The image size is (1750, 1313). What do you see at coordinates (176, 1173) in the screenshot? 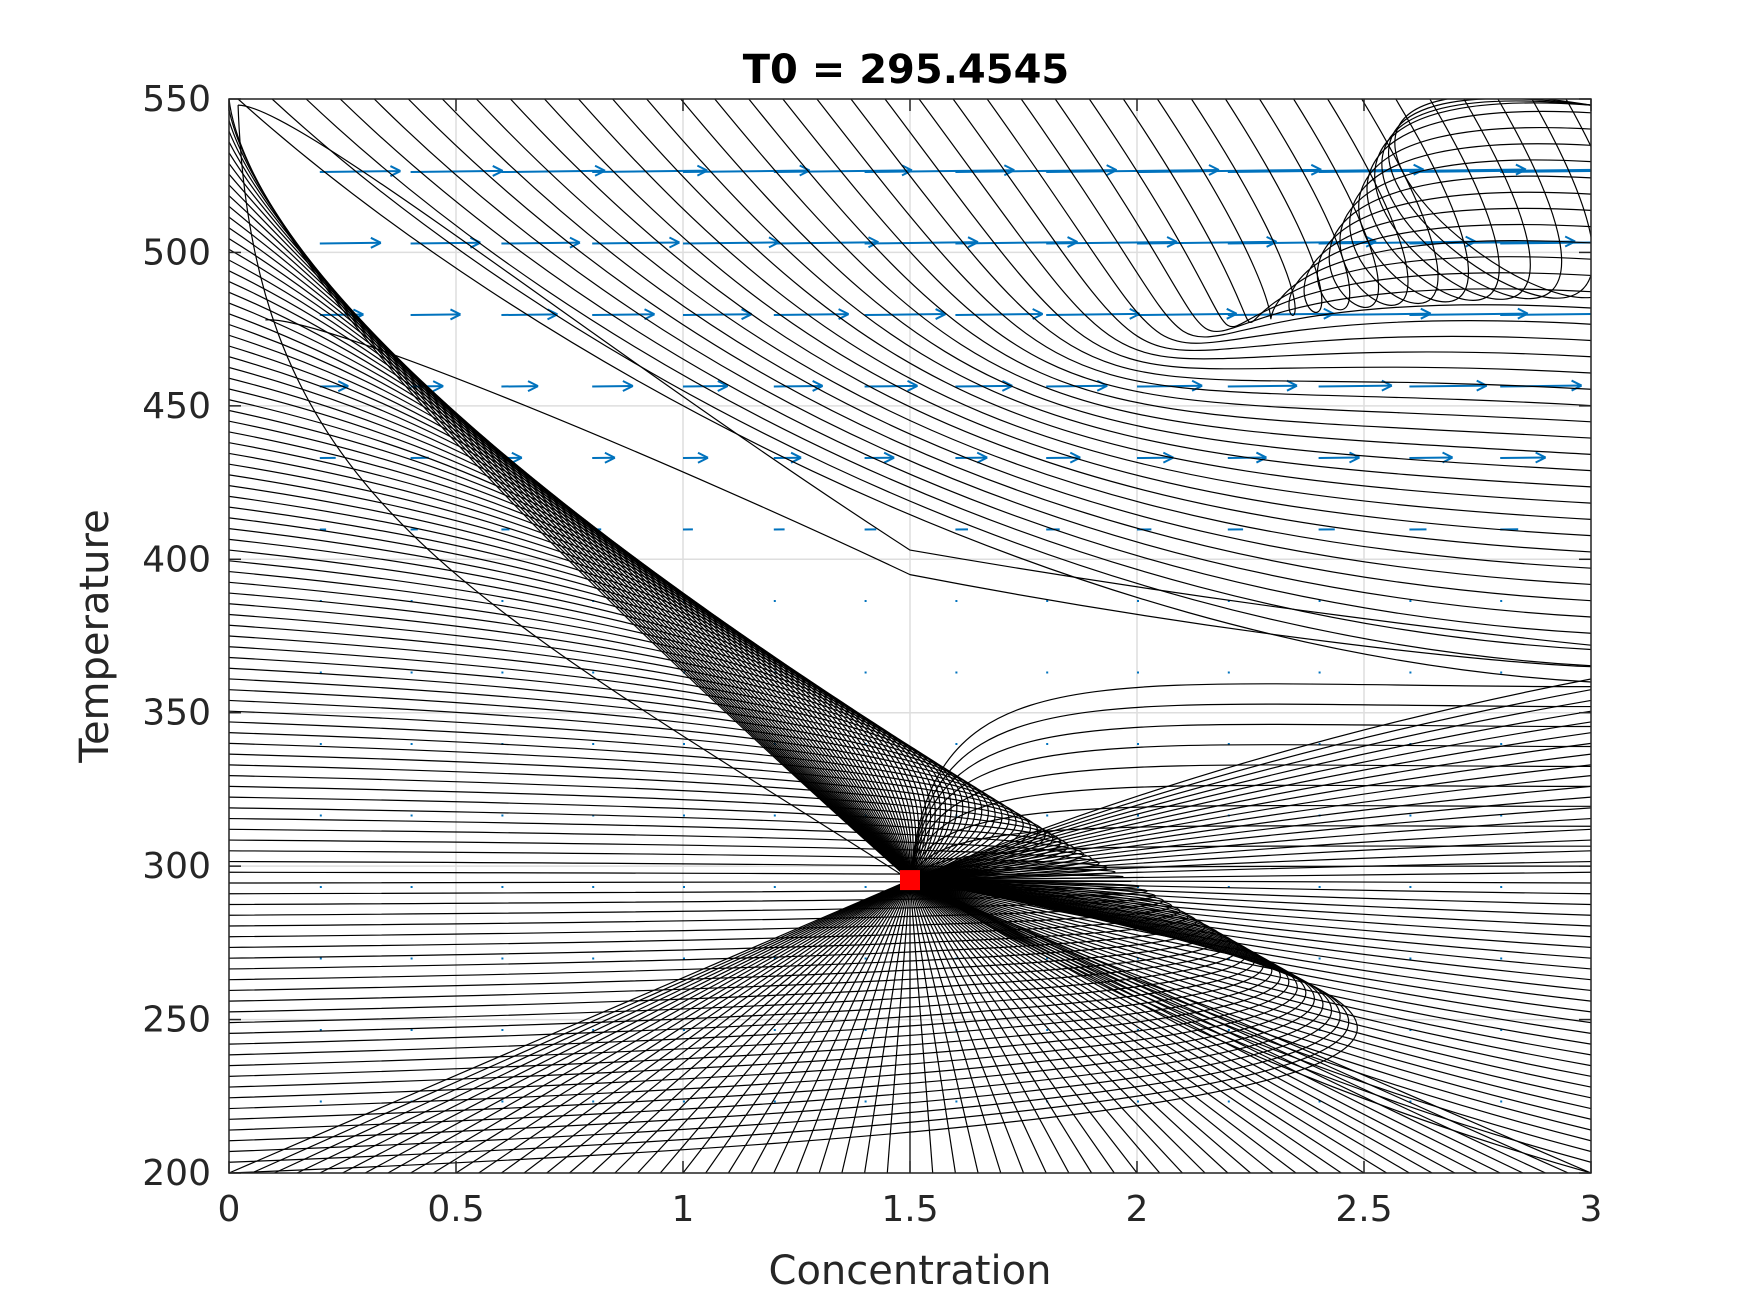
I see `y-tick-label: 200` at bounding box center [176, 1173].